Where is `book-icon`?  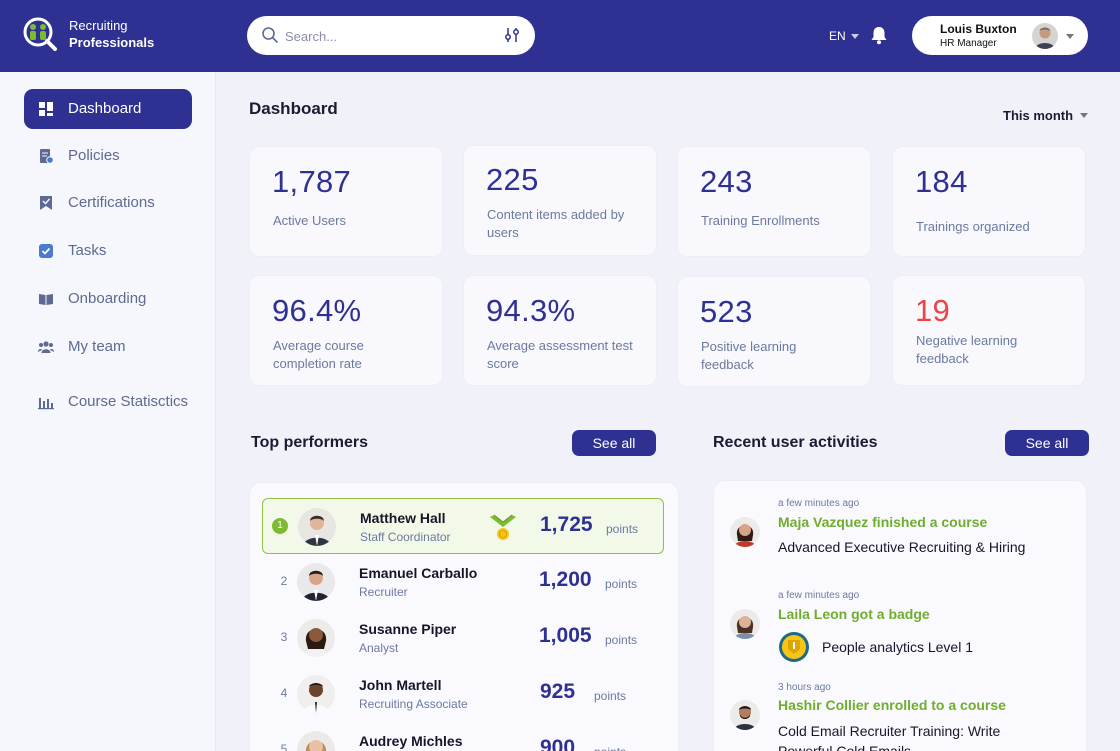 book-icon is located at coordinates (46, 299).